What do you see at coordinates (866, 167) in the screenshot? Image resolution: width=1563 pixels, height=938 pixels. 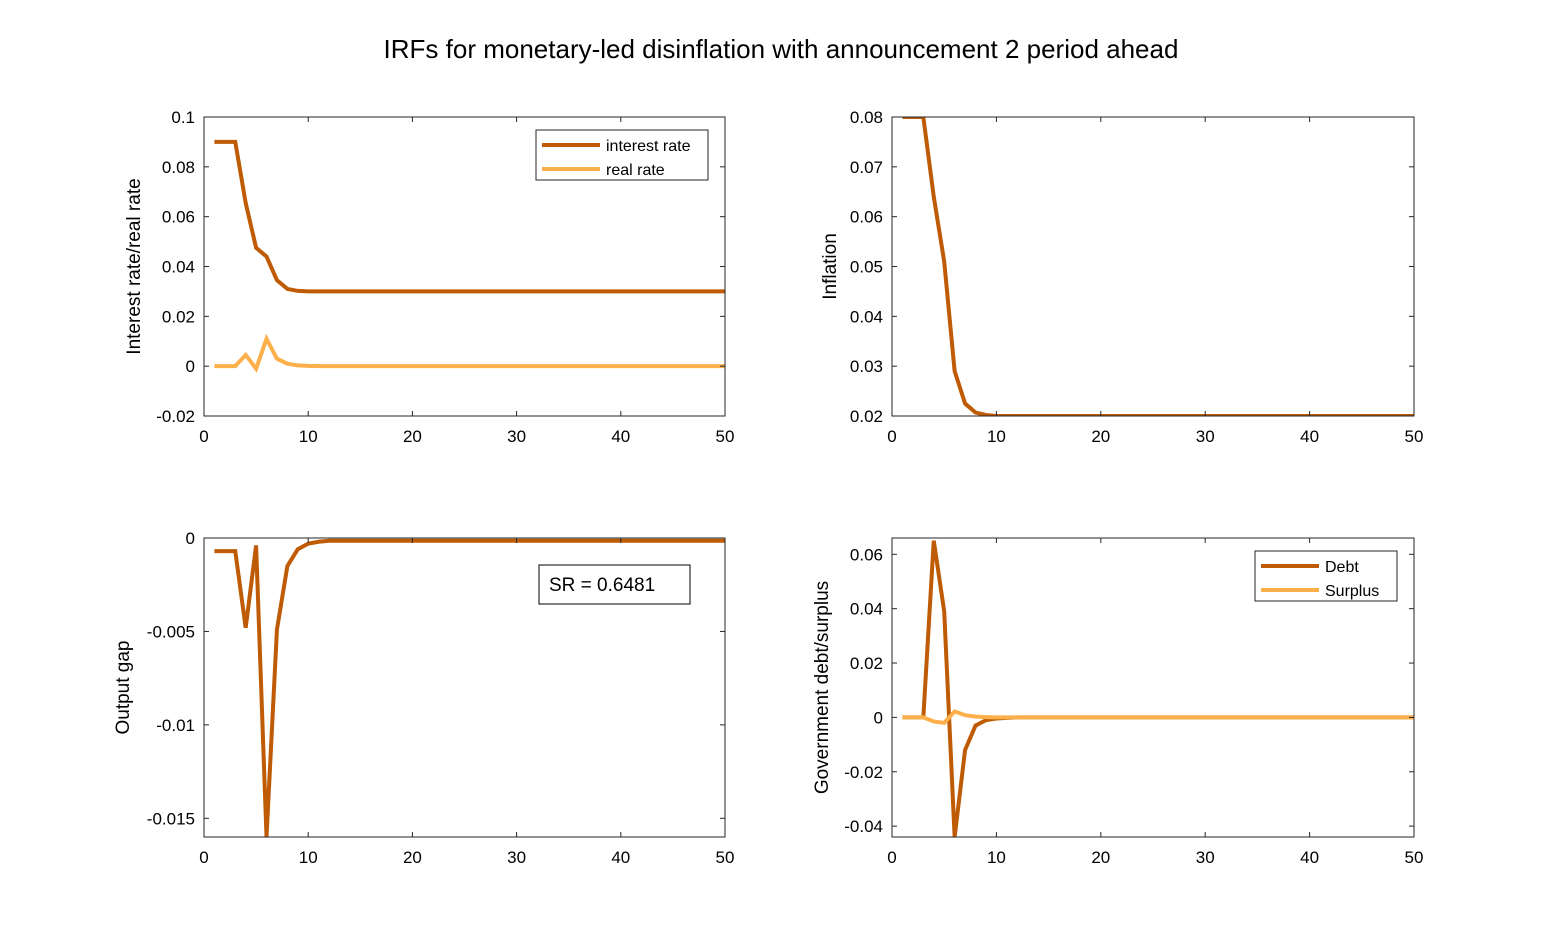 I see `y-tick-label: 0.07` at bounding box center [866, 167].